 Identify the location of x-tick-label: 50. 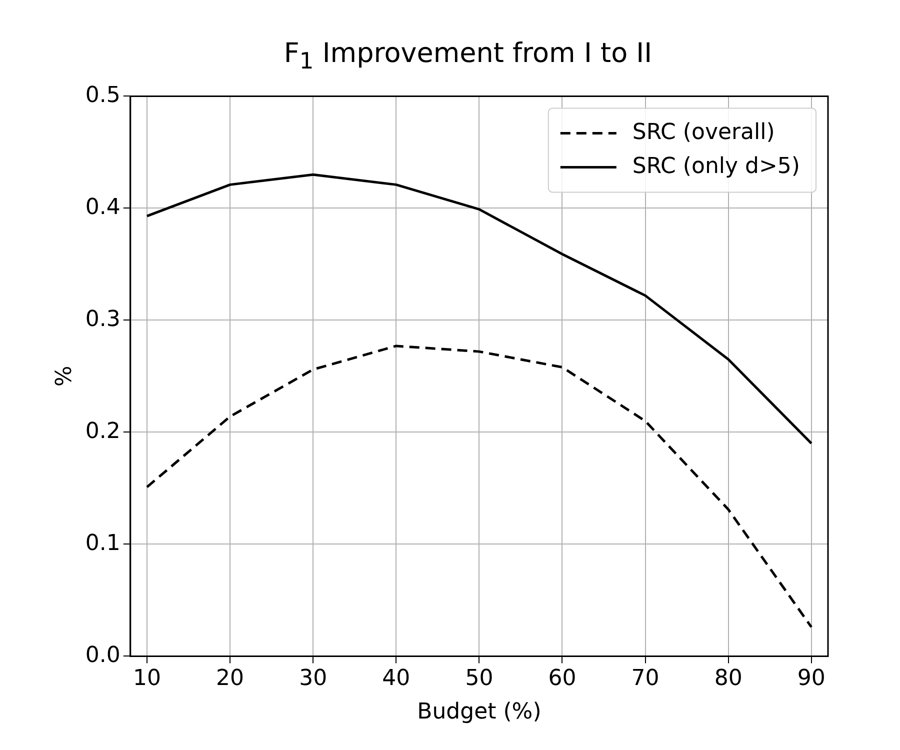
(479, 679).